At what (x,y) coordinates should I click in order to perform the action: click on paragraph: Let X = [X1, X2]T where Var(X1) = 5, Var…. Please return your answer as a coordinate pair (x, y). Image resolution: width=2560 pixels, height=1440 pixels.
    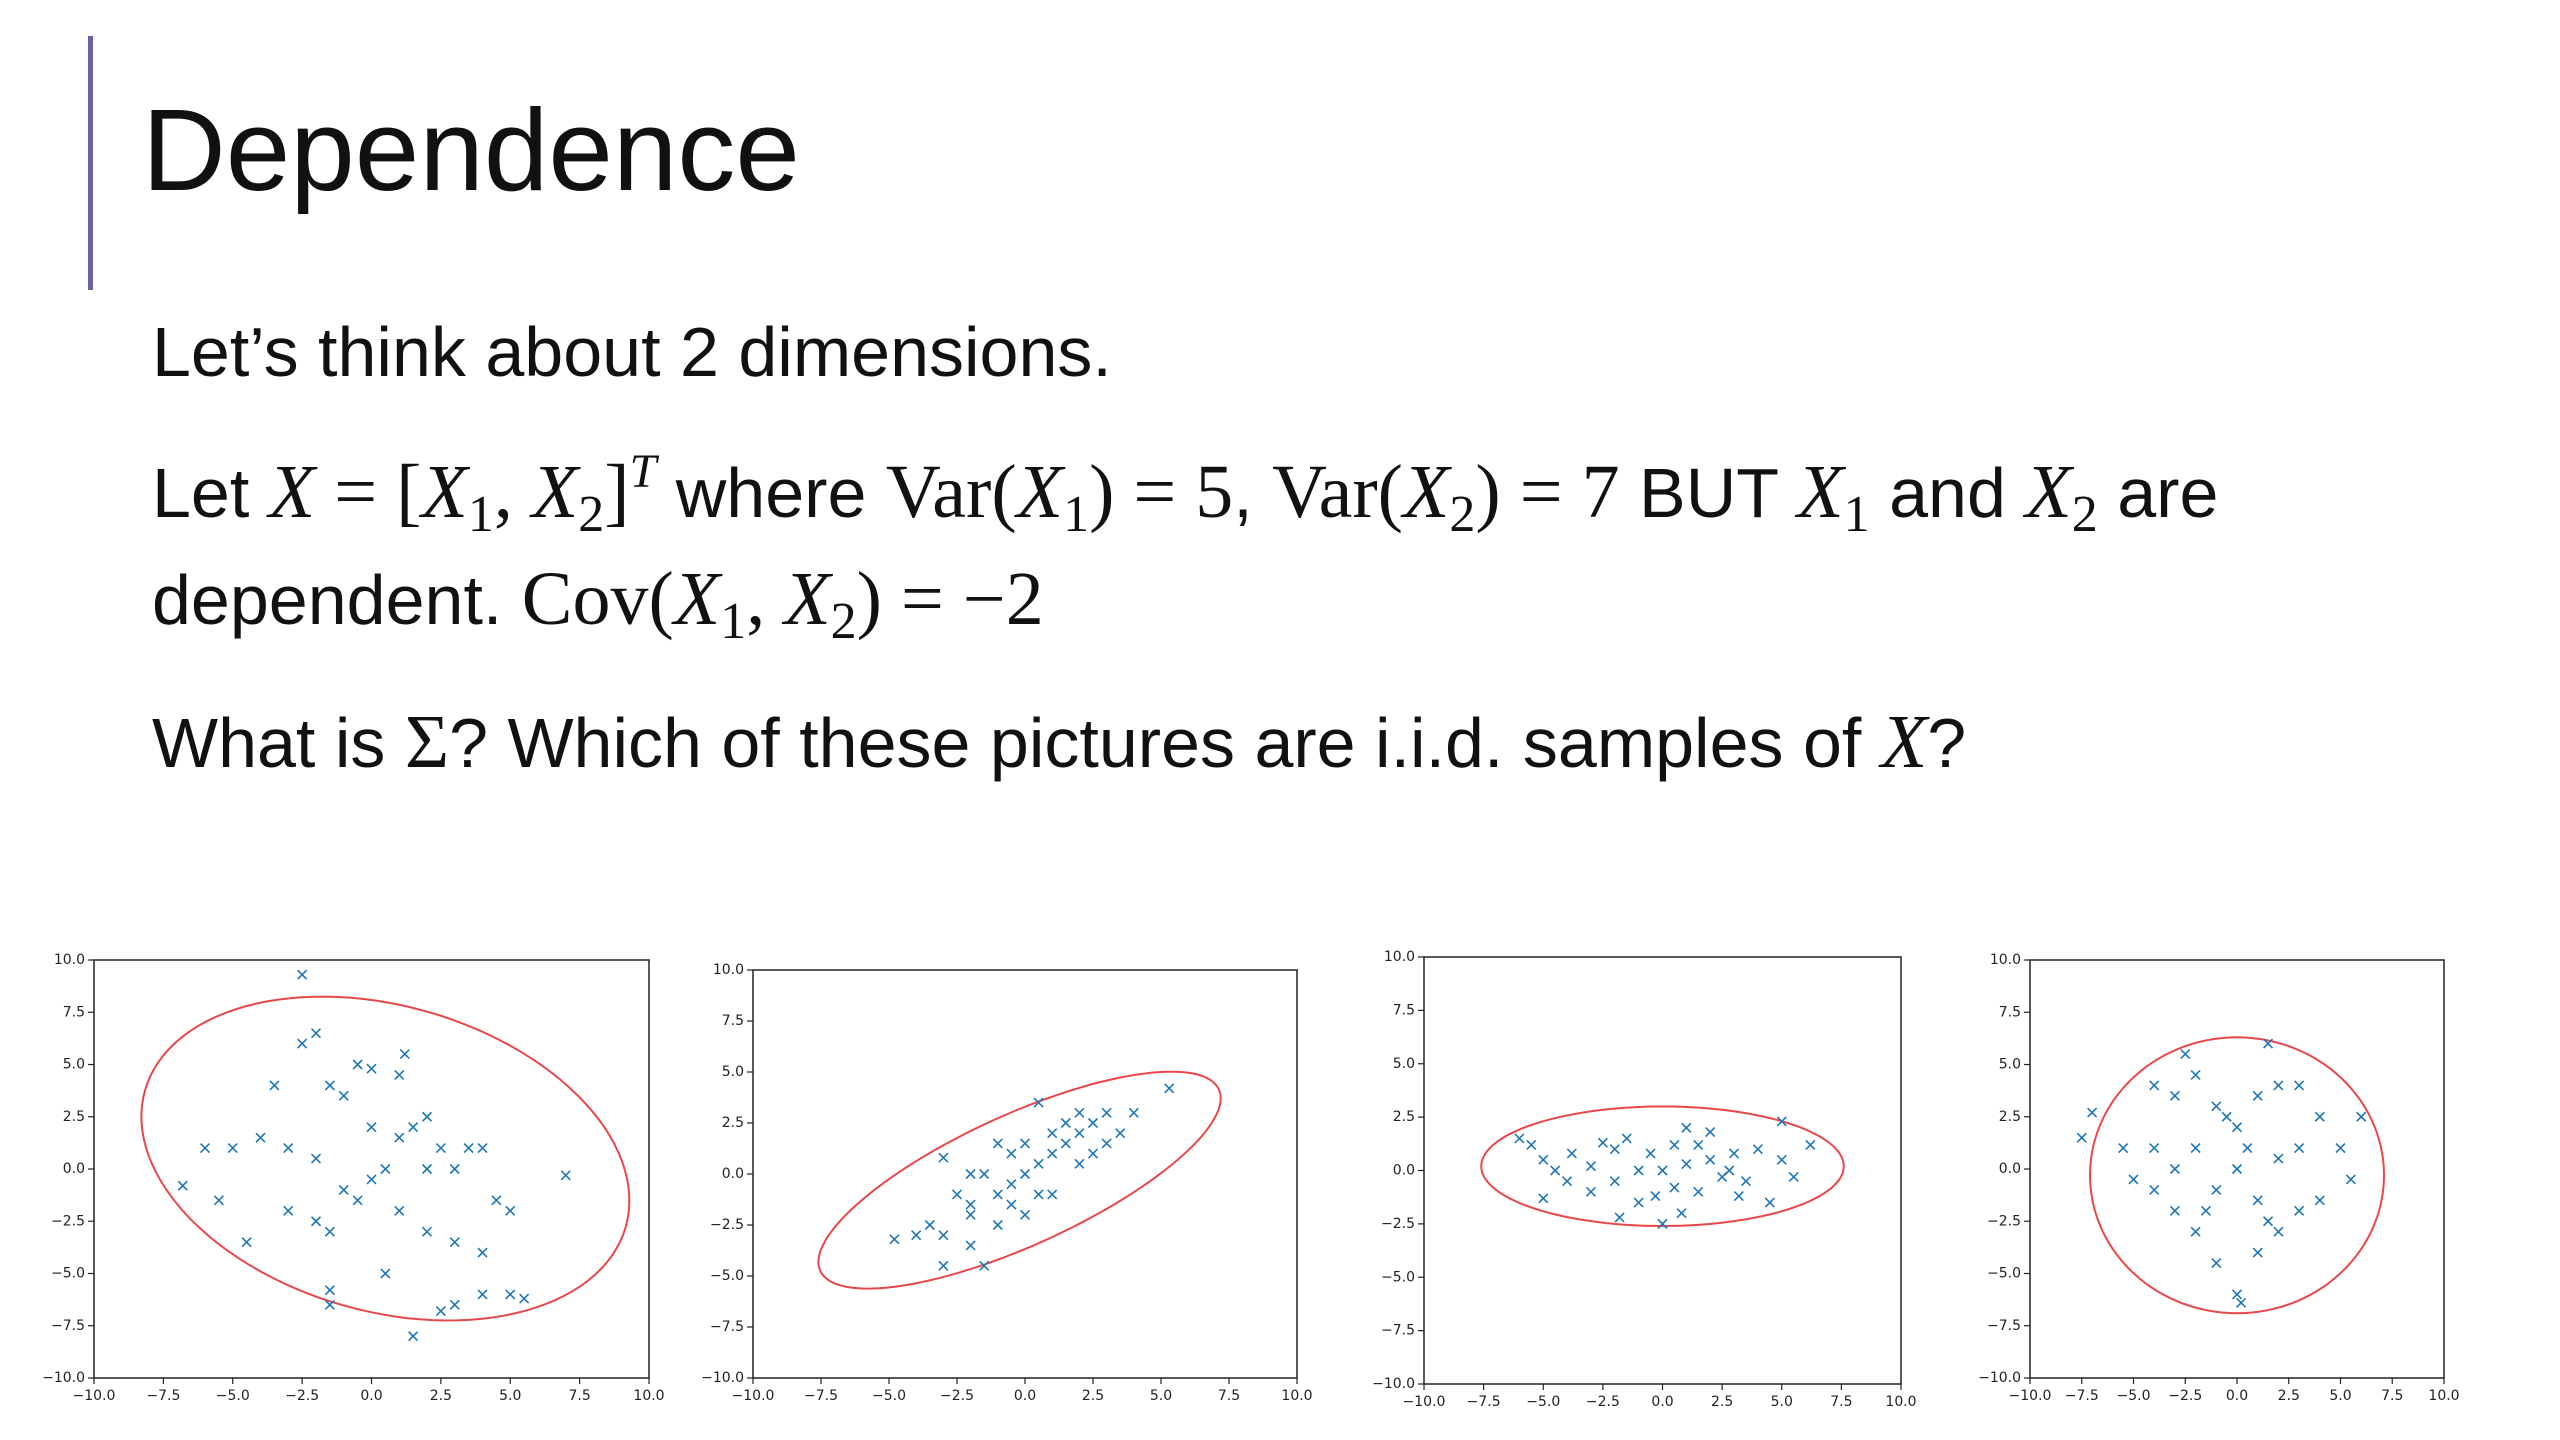
    Looking at the image, I should click on (1297, 547).